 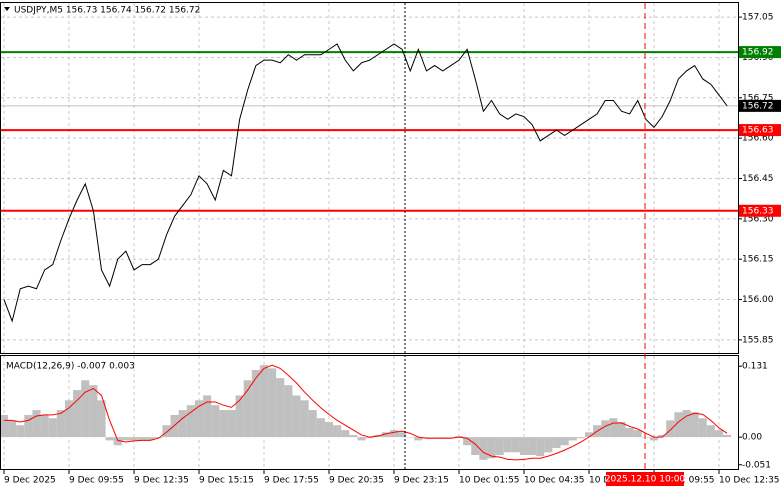 I want to click on y-tick-label: 157.05, so click(x=758, y=18).